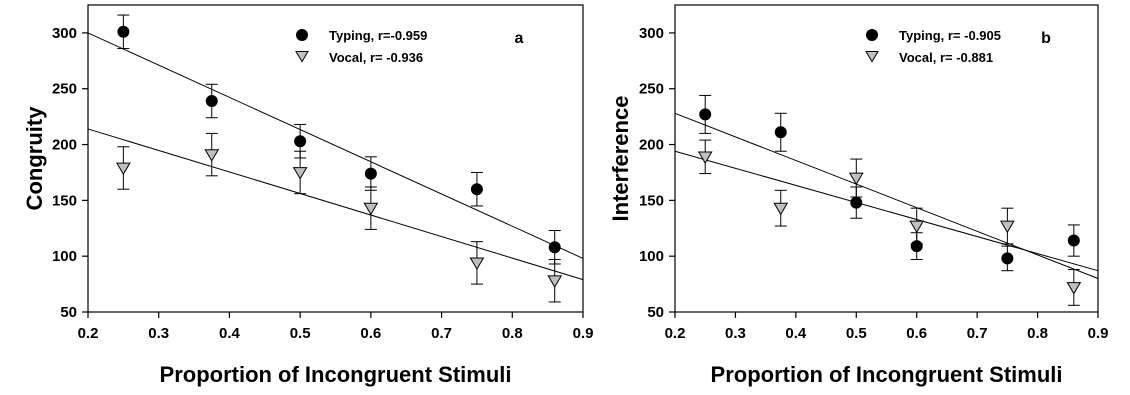 The height and width of the screenshot is (395, 1130). I want to click on y-axis-title: Interference, so click(620, 159).